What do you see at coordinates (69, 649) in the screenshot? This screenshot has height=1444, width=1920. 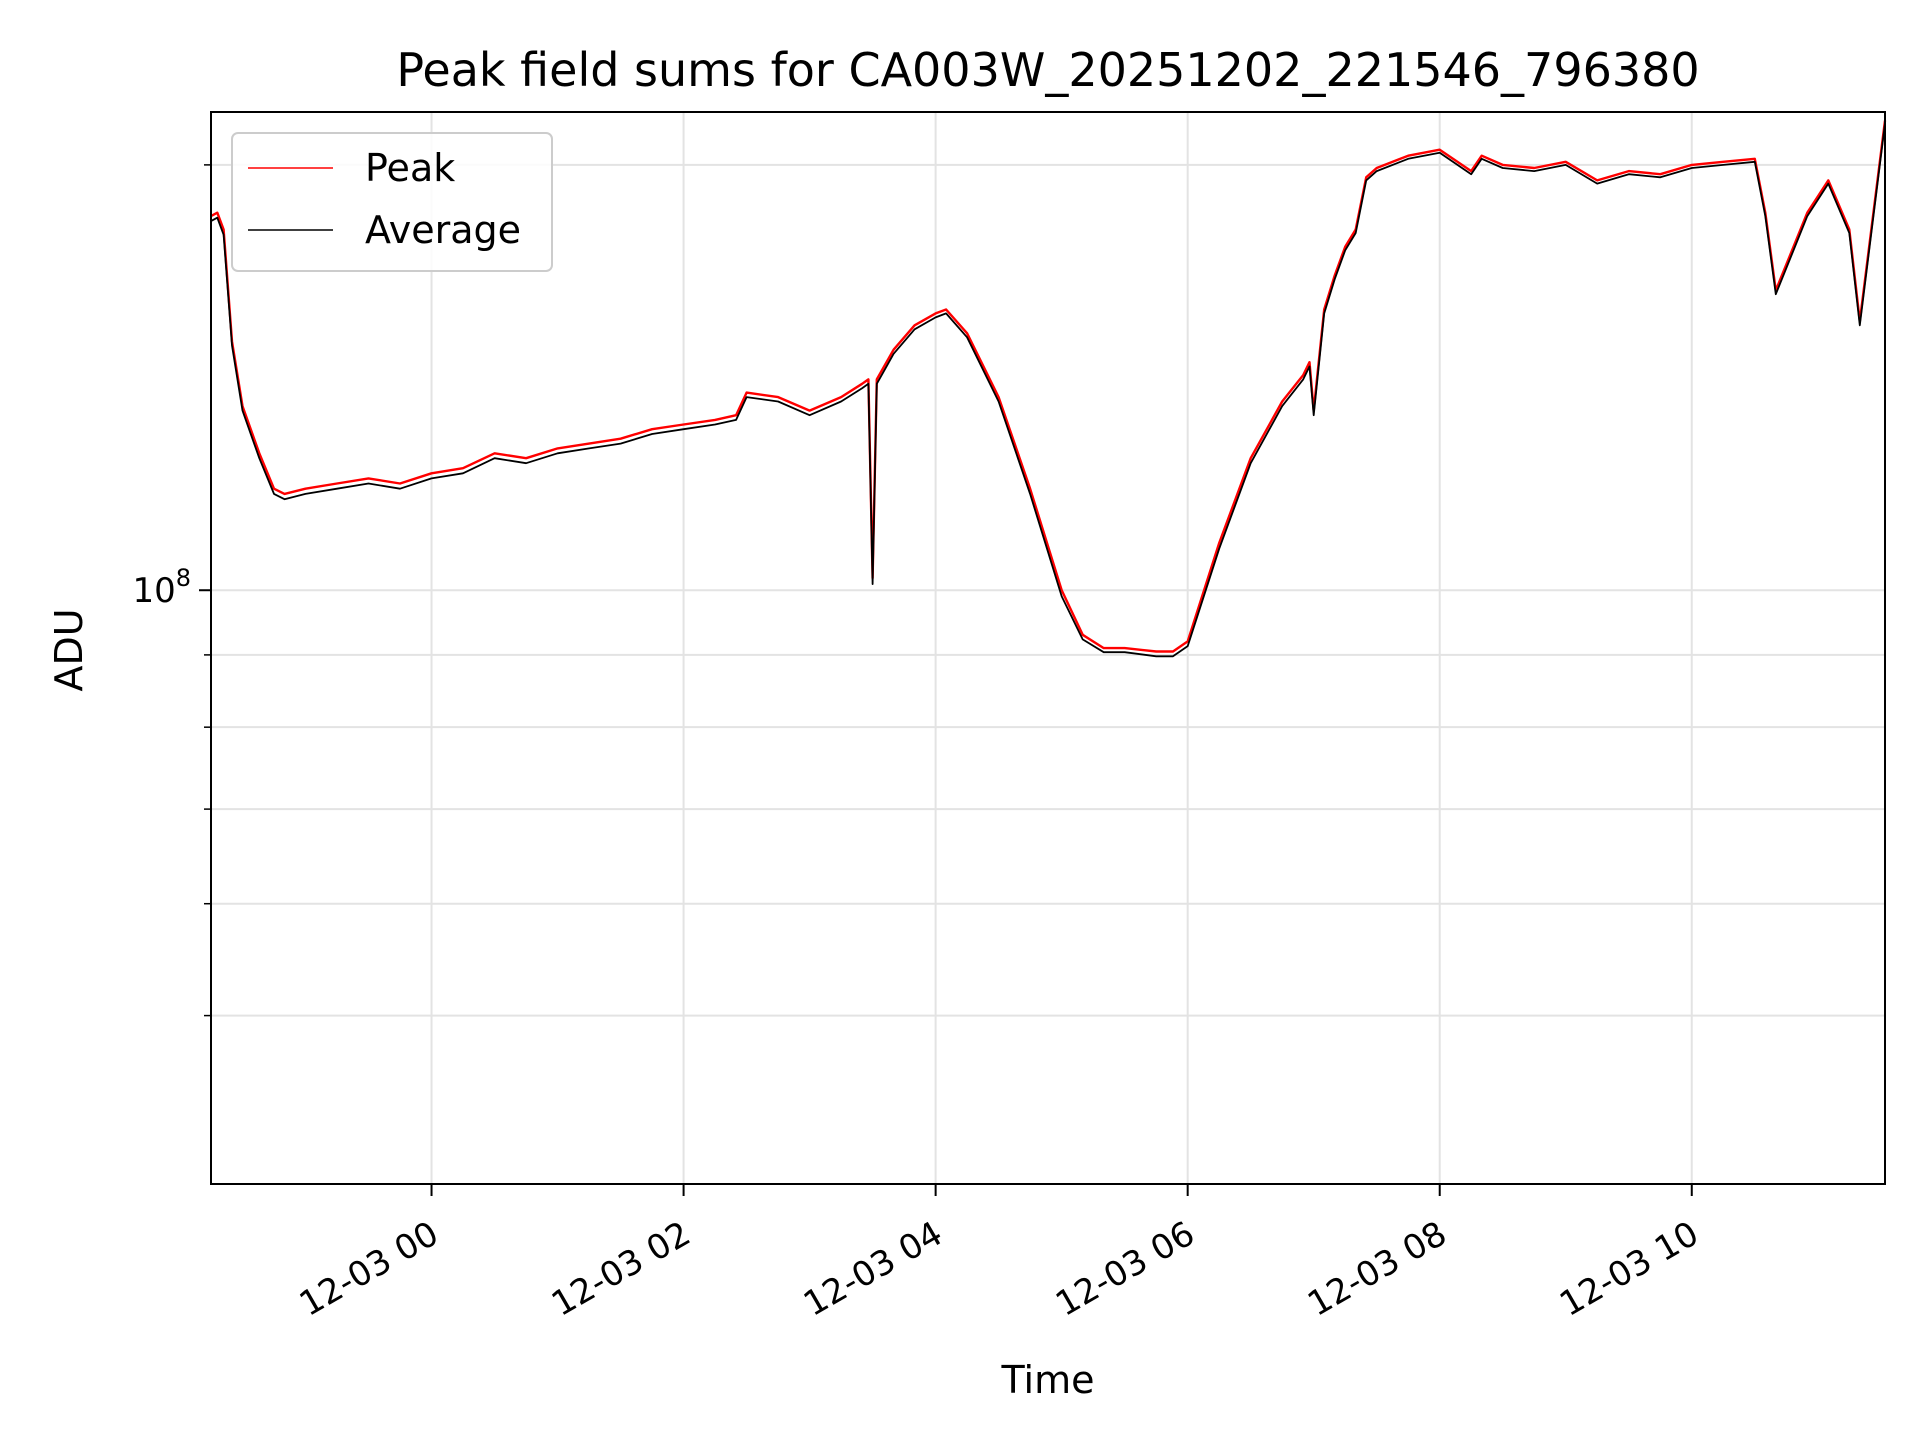 I see `y-axis-label: ADU` at bounding box center [69, 649].